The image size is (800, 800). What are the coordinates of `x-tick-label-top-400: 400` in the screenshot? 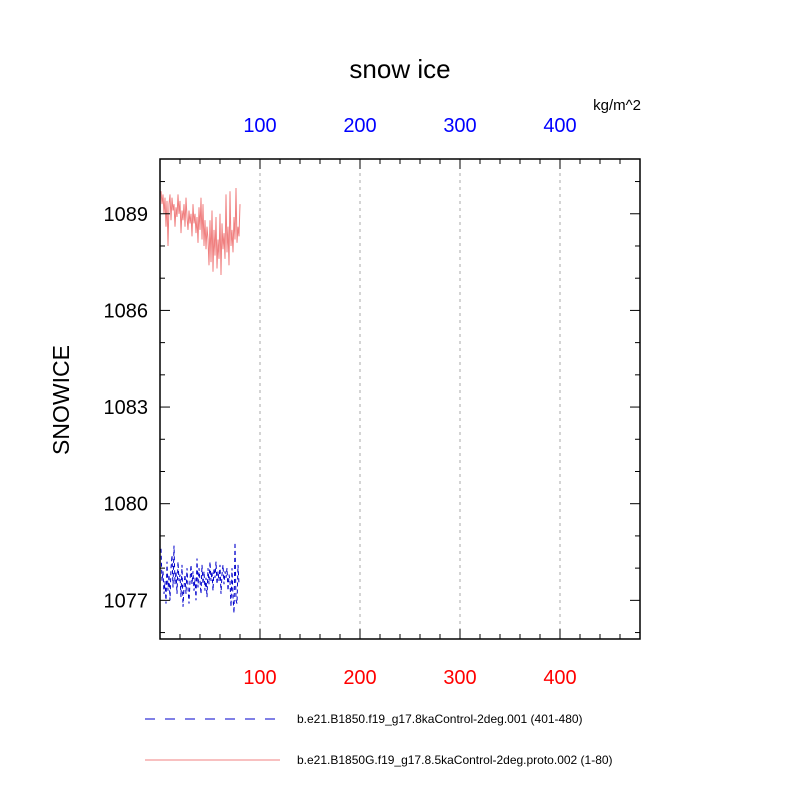 It's located at (559, 126).